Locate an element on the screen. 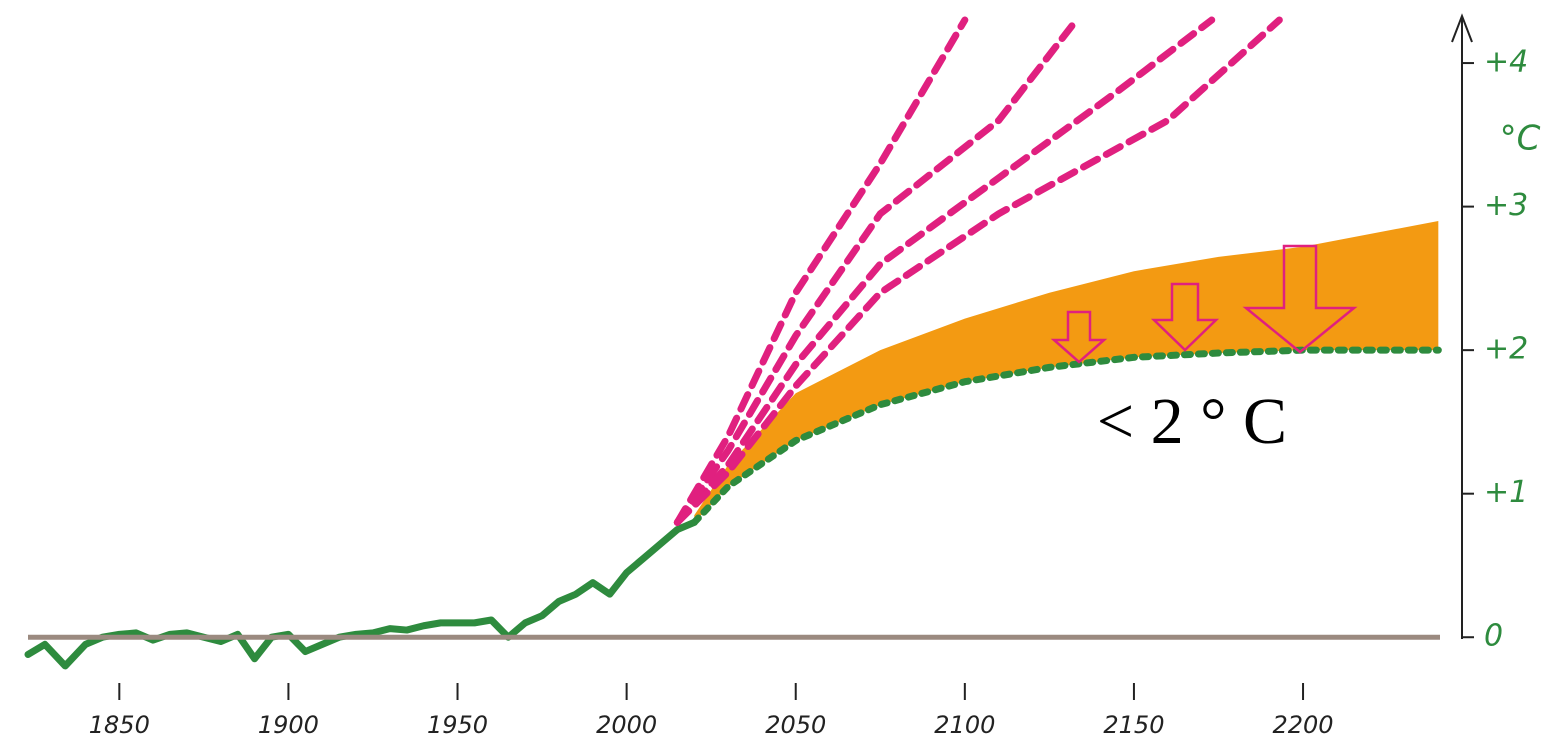 This screenshot has width=1557, height=746. line-dashed is located at coordinates (821, 271).